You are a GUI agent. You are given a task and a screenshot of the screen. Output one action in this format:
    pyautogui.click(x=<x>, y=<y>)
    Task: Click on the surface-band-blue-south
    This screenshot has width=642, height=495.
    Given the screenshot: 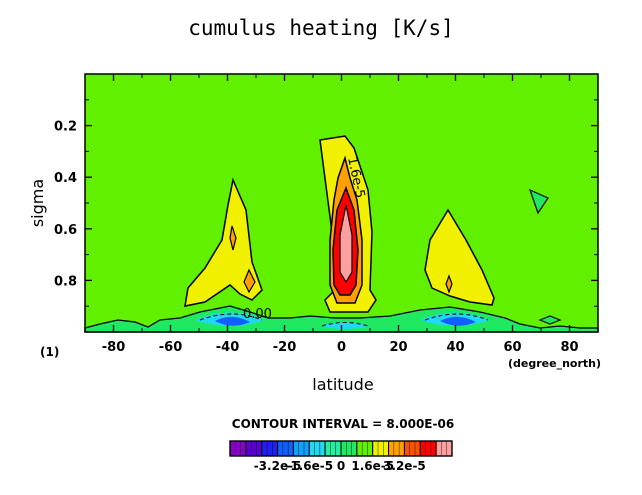 What is the action you would take?
    pyautogui.click(x=232, y=321)
    